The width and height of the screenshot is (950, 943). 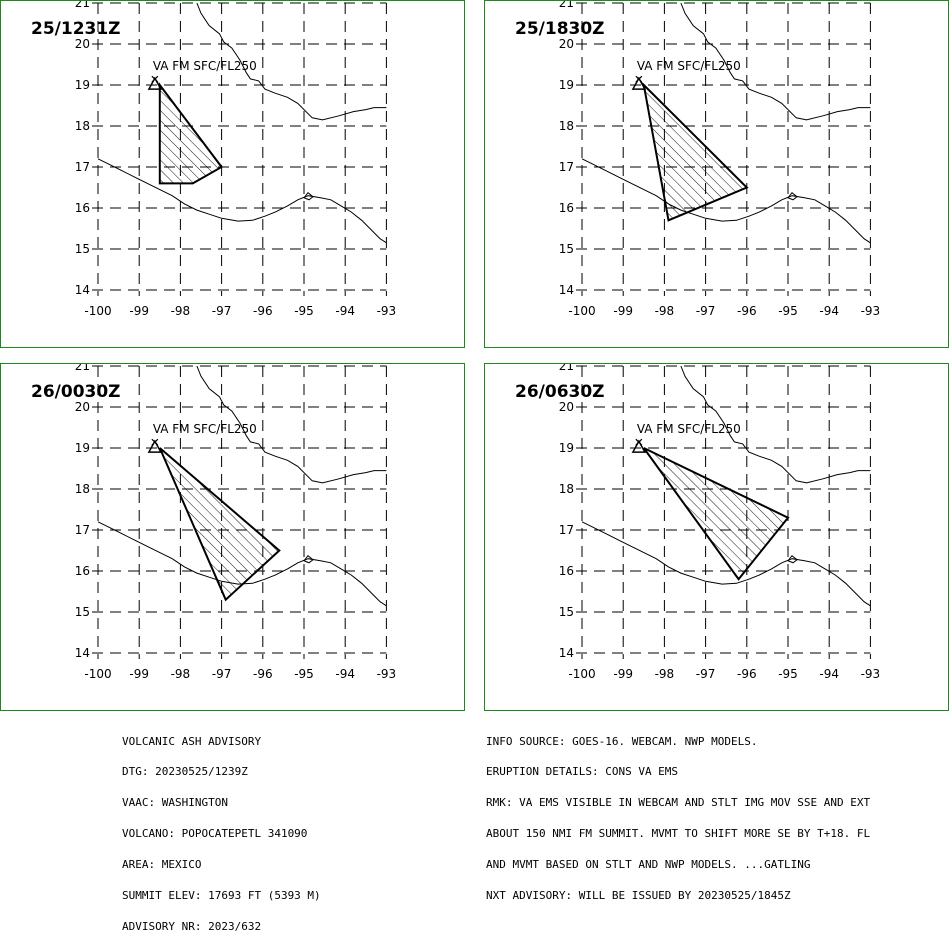 What do you see at coordinates (185, 772) in the screenshot?
I see `advisory-dtg: DTG: 20230525/1239Z` at bounding box center [185, 772].